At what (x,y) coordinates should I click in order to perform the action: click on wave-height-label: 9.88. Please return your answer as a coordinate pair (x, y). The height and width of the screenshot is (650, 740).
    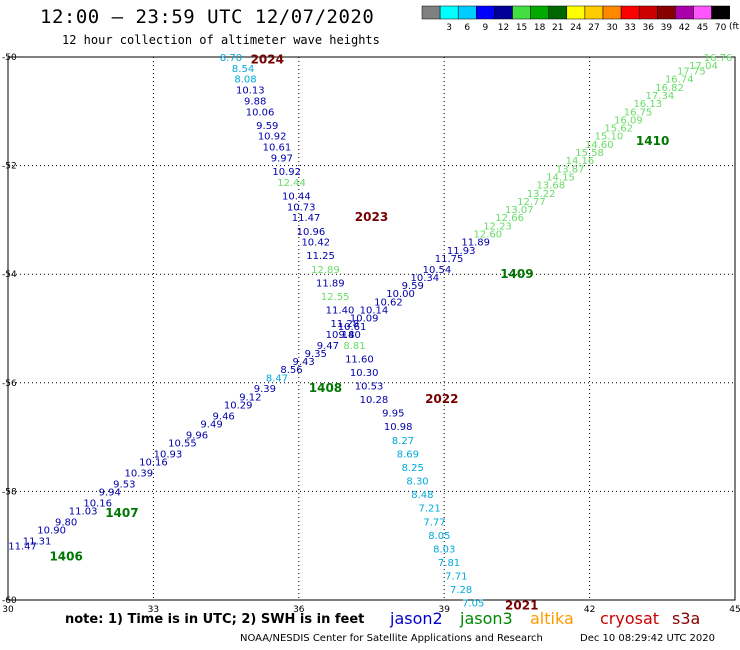
    Looking at the image, I should click on (255, 101).